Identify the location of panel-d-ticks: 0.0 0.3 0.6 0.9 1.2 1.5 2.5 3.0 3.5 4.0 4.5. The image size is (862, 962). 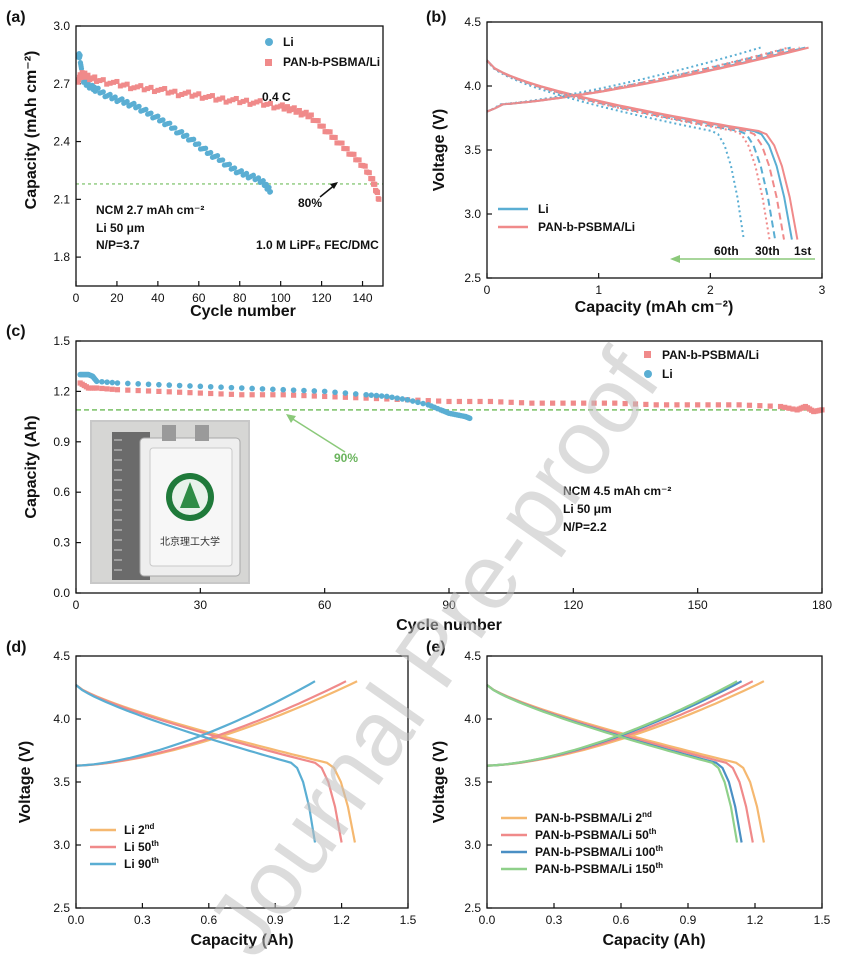
(234, 788).